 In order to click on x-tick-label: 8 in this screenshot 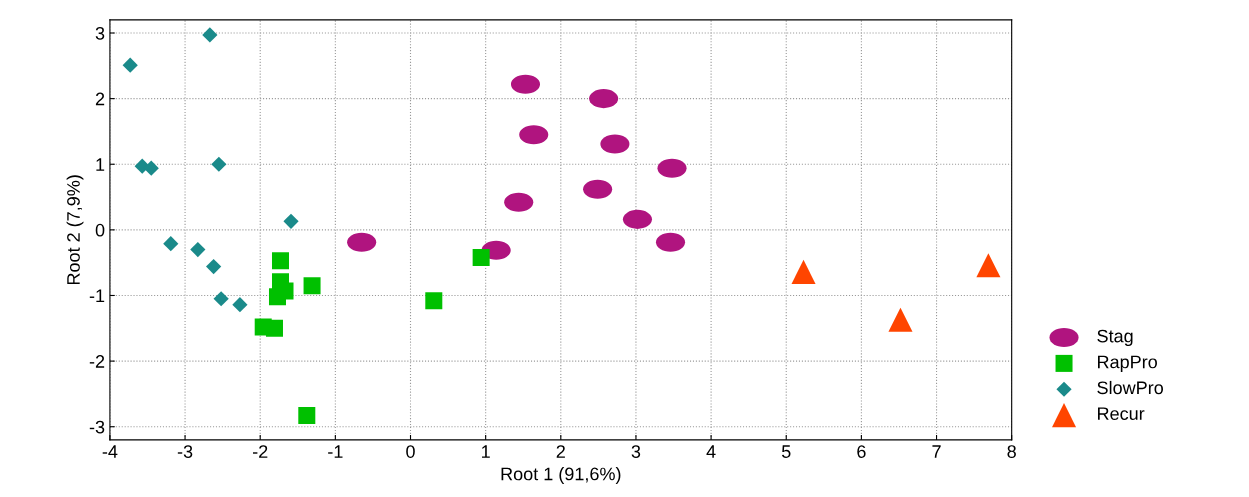, I will do `click(1011, 451)`.